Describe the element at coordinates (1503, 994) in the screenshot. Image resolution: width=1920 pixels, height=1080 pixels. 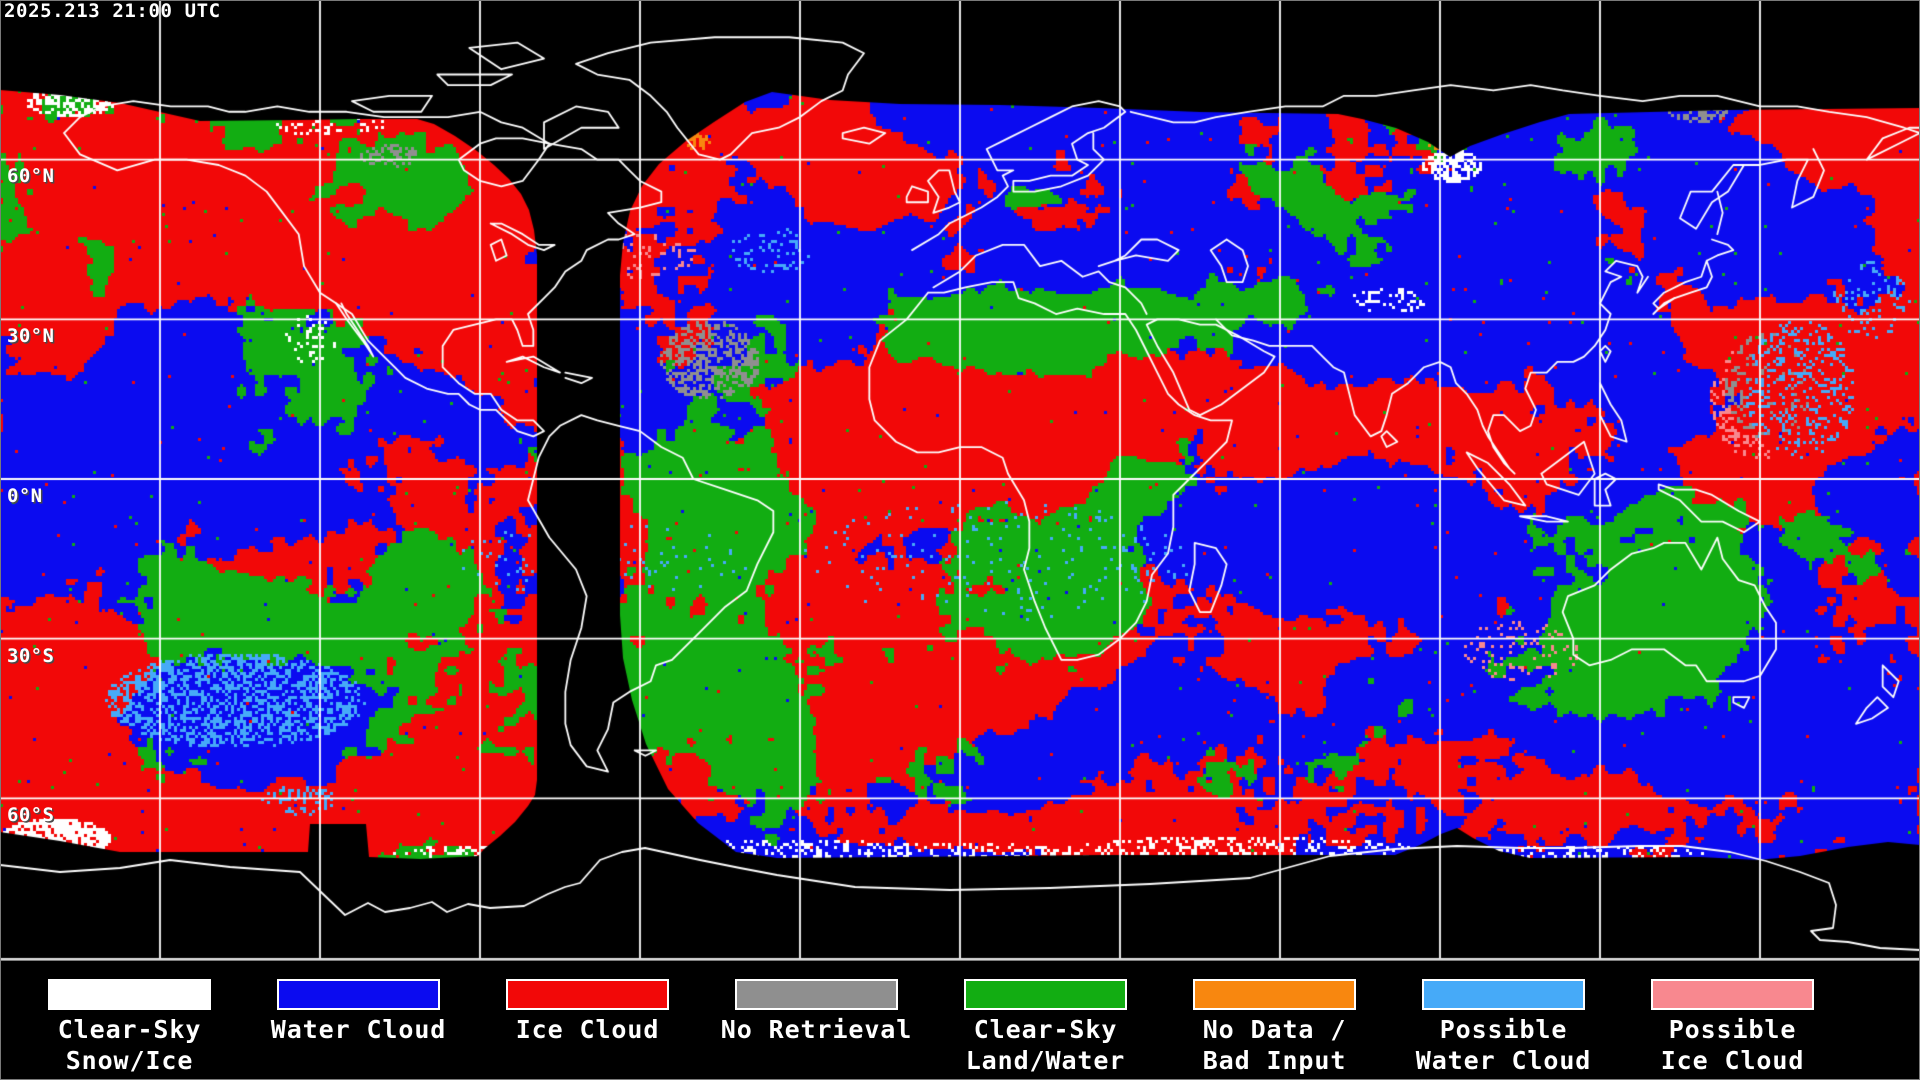
I see `legend-swatch-possible-water-cloud` at that location.